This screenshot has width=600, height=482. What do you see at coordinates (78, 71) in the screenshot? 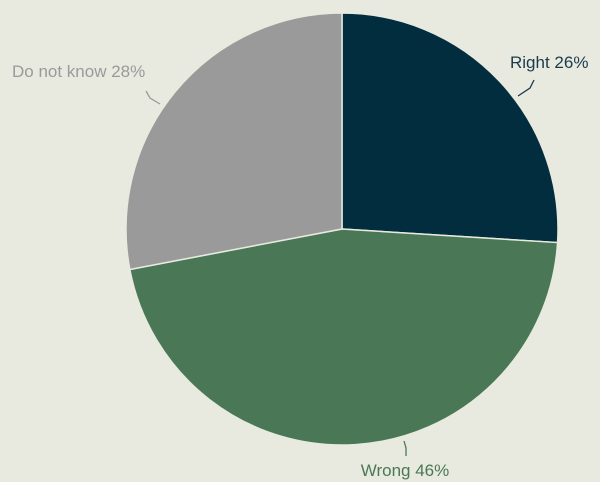
I see `slice-label-do-not-know: Do not know 28%` at bounding box center [78, 71].